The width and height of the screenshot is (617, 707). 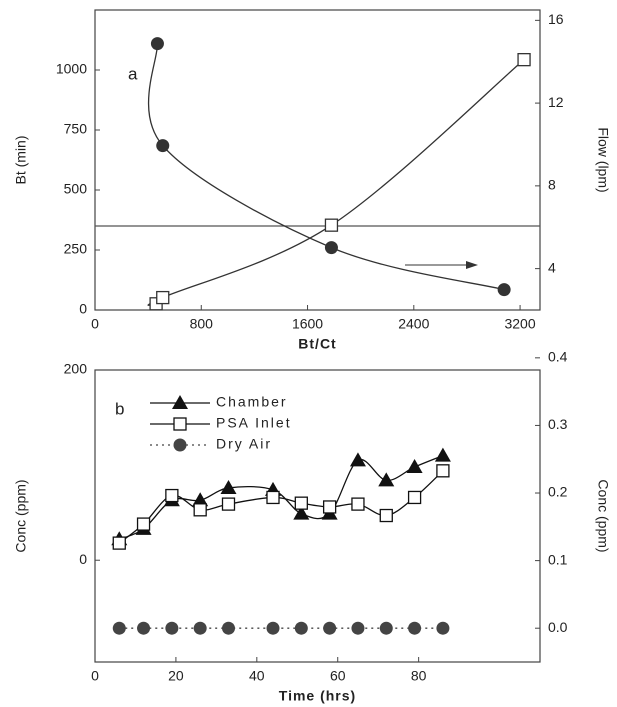 I want to click on y2-tick-label: 0.4, so click(x=558, y=357).